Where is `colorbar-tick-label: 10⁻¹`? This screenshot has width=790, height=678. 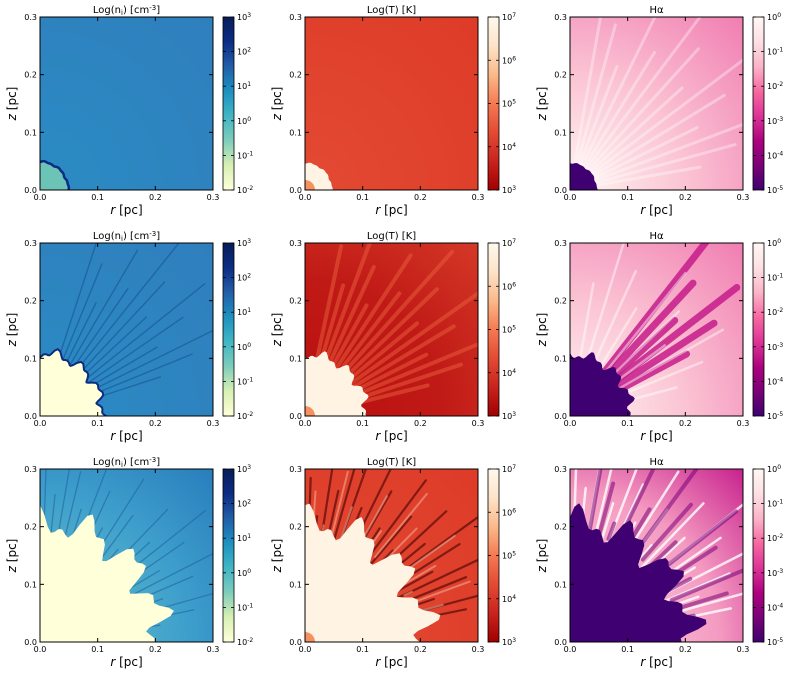 colorbar-tick-label: 10⁻¹ is located at coordinates (775, 52).